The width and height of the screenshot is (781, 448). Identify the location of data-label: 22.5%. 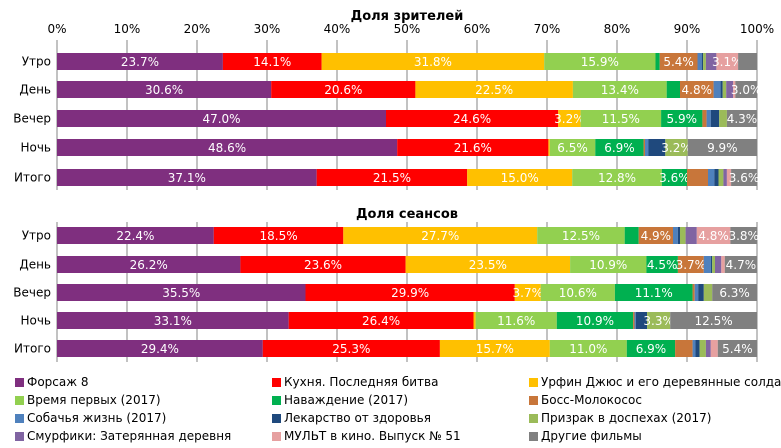
(494, 90).